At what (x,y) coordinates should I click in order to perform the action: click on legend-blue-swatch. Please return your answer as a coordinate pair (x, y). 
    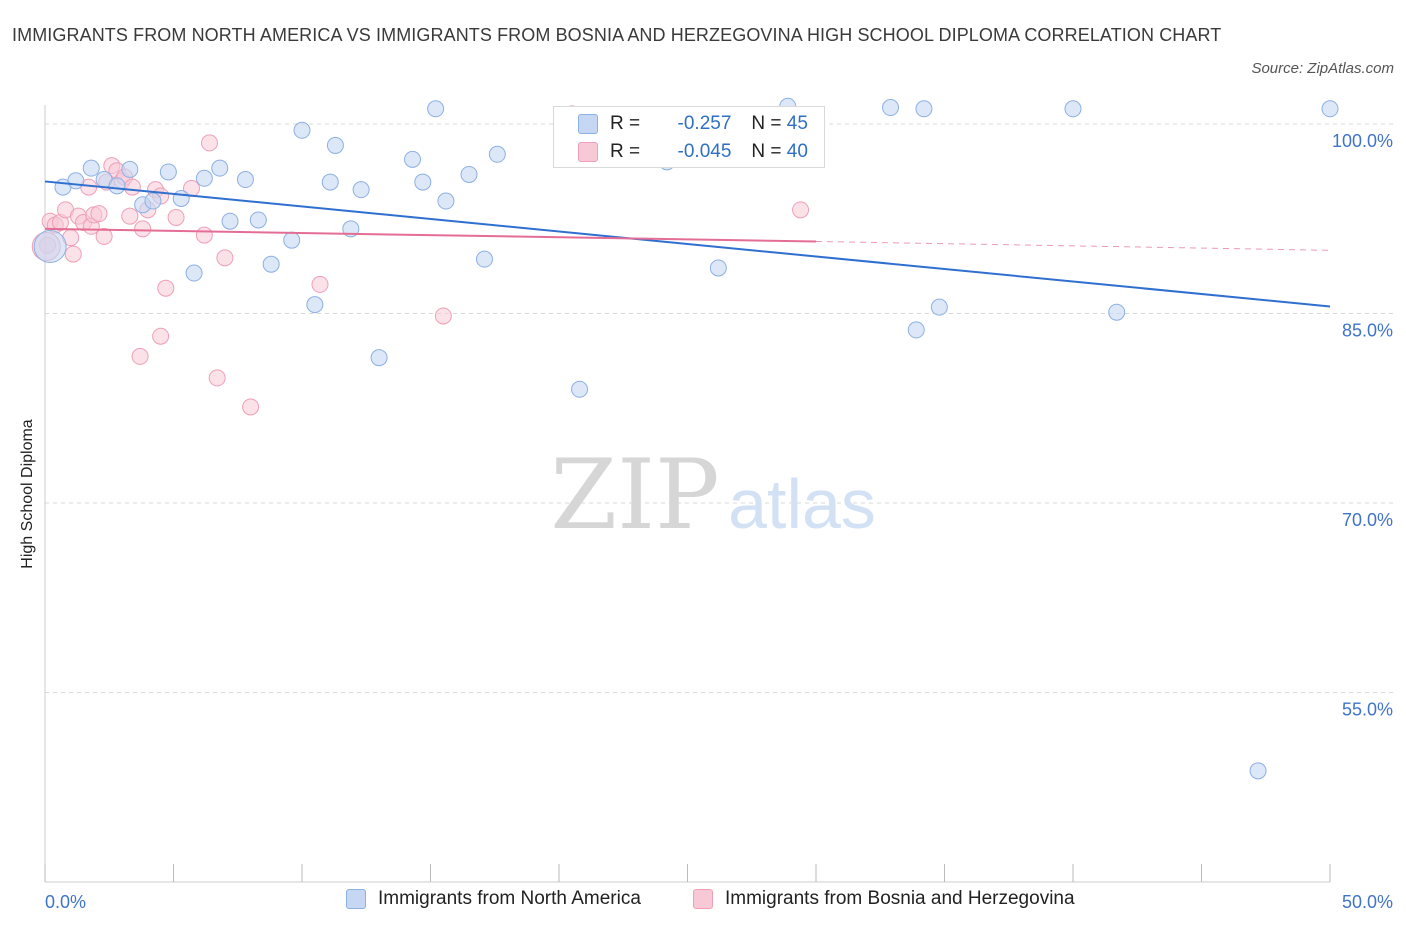
    Looking at the image, I should click on (356, 899).